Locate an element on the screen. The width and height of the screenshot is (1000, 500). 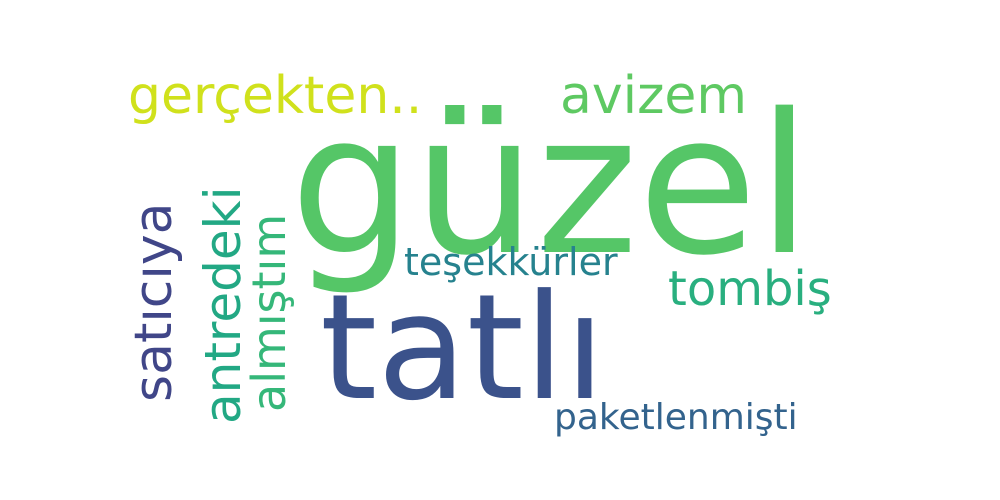
word-tatli: tatlı is located at coordinates (463, 348).